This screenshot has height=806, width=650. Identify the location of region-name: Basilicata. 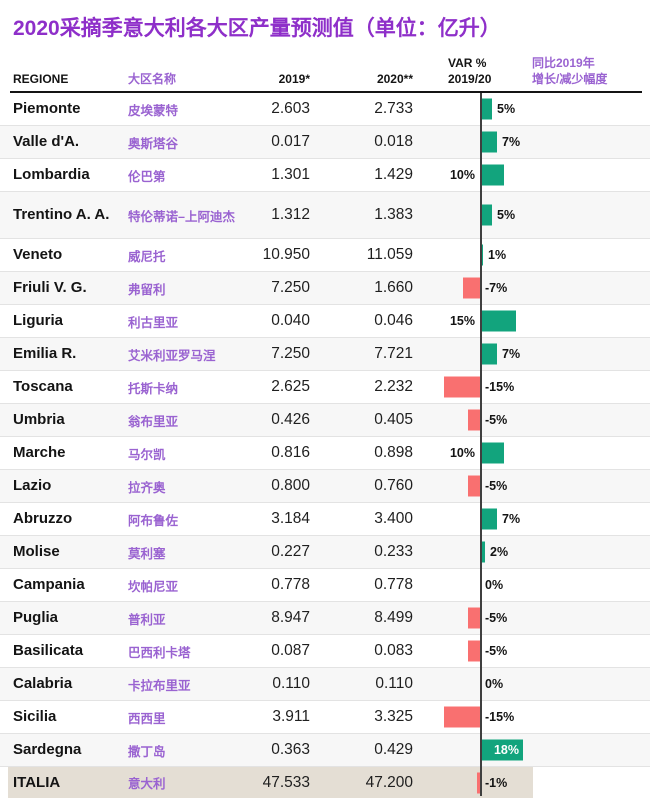
(48, 651).